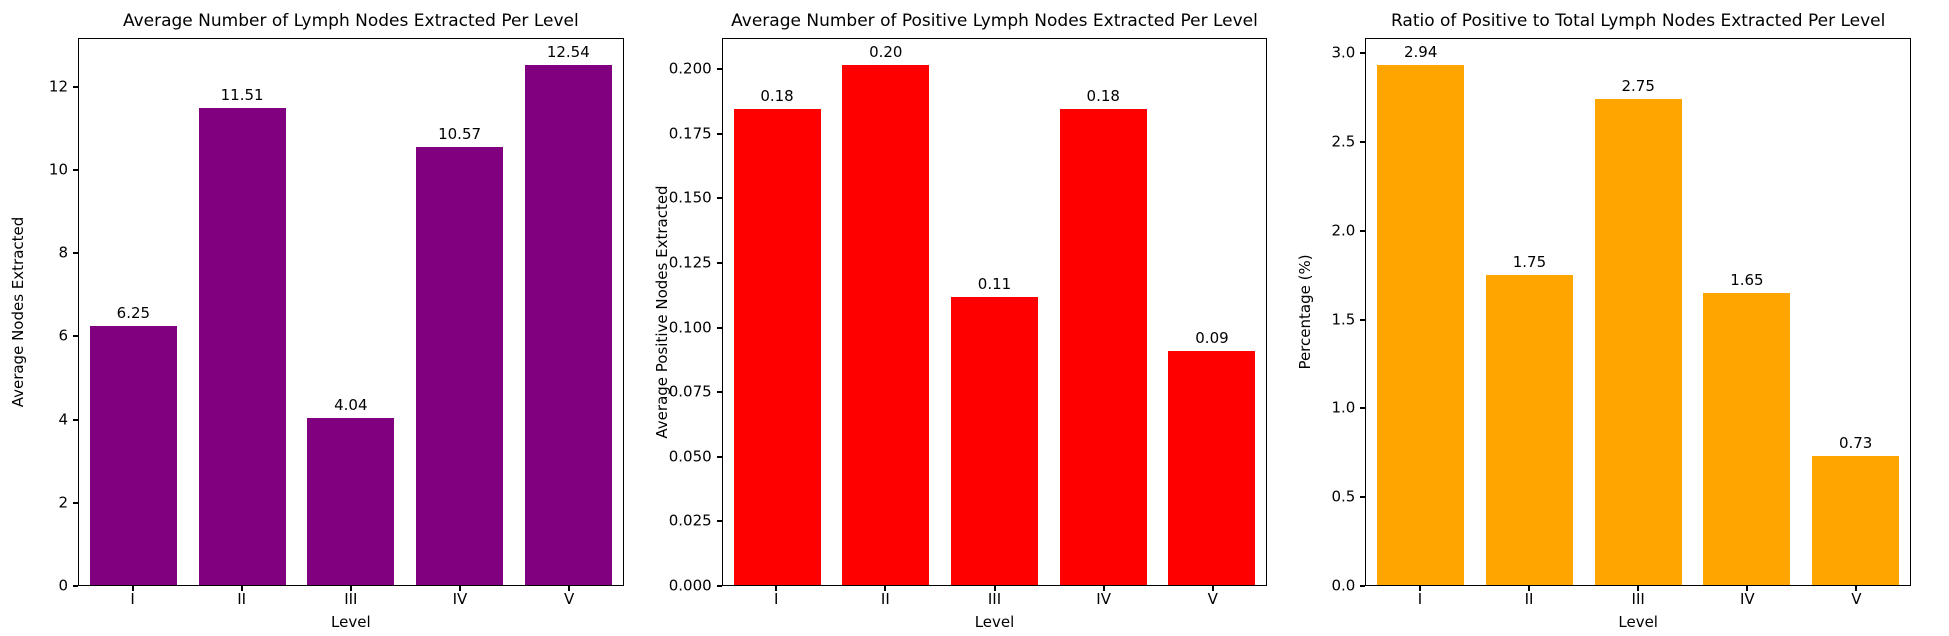 The image size is (1949, 636). What do you see at coordinates (1212, 337) in the screenshot?
I see `bar-value-label: 0.09` at bounding box center [1212, 337].